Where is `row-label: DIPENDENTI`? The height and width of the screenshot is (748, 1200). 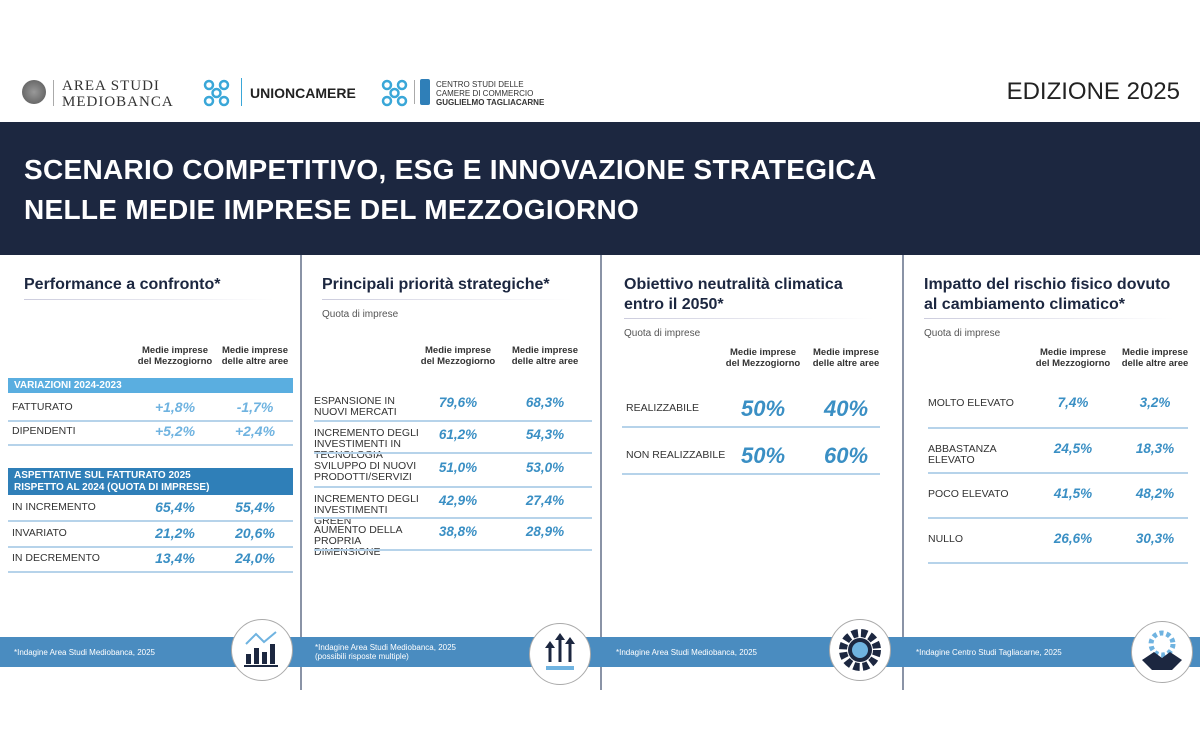
row-label: DIPENDENTI is located at coordinates (44, 431).